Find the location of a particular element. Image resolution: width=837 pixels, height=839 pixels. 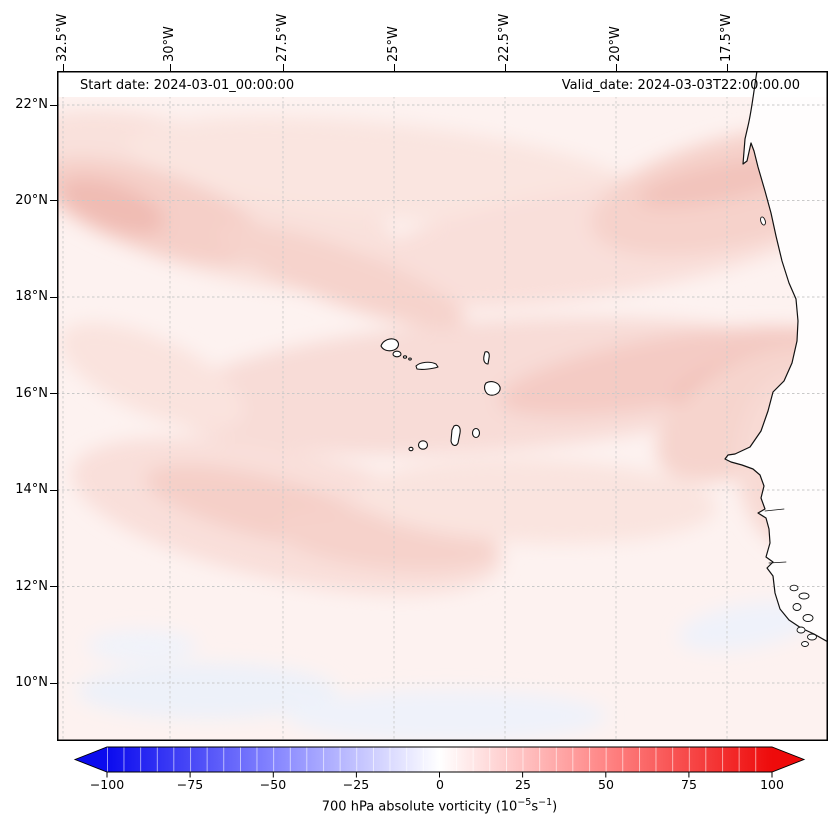

colorbar-label: 700 hPa absolute vorticity (10−5s−1) is located at coordinates (439, 805).